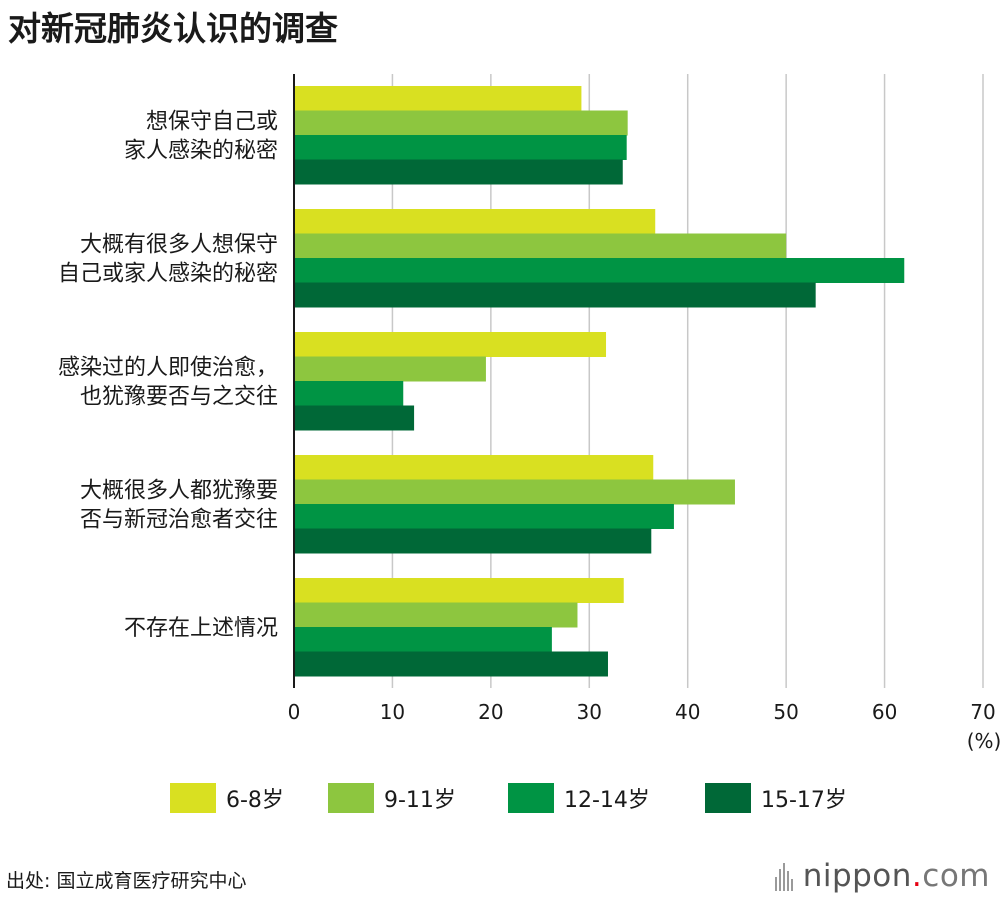  Describe the element at coordinates (687, 712) in the screenshot. I see `x-tick-label: 40` at that location.